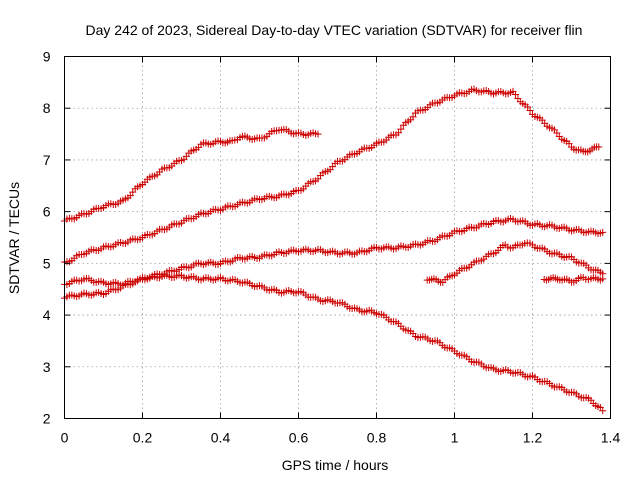 The width and height of the screenshot is (640, 480). What do you see at coordinates (47, 108) in the screenshot?
I see `y-tick-label: 8` at bounding box center [47, 108].